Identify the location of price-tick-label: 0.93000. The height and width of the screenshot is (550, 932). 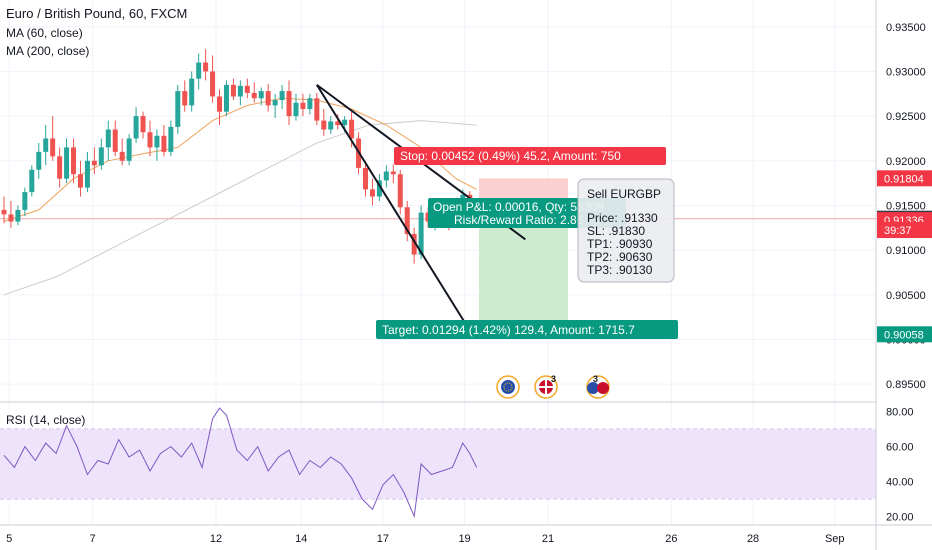
(906, 72).